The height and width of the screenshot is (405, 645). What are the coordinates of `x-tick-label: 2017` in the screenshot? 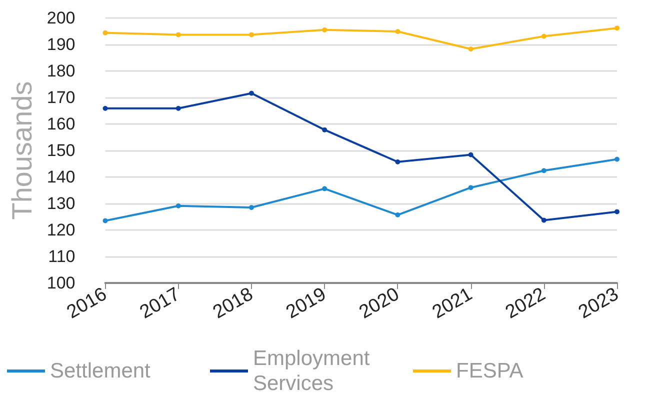 It's located at (160, 304).